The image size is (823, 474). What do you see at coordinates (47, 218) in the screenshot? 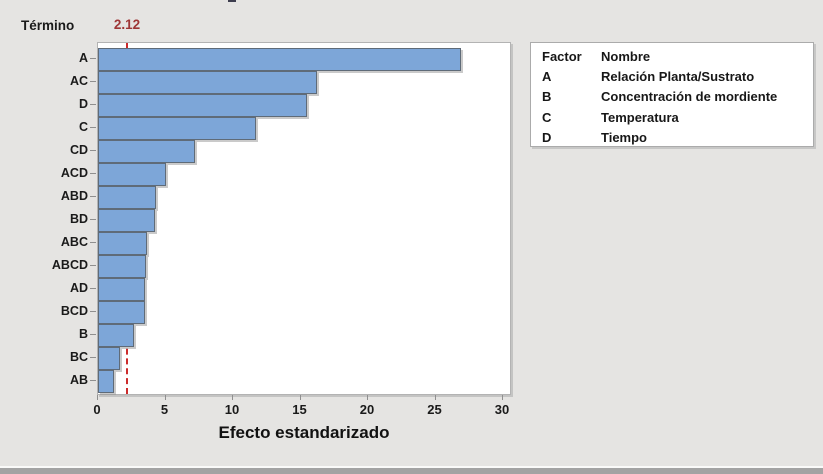
I see `y-axis-category-labels: A AC D C CD ACD ABD BD ABC ABCD AD BCD B BC AB` at bounding box center [47, 218].